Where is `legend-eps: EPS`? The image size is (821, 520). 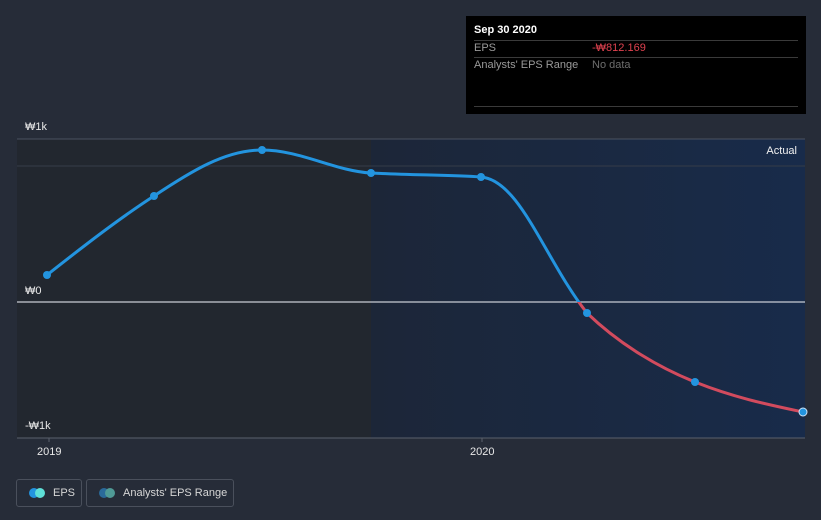
legend-eps: EPS is located at coordinates (49, 493).